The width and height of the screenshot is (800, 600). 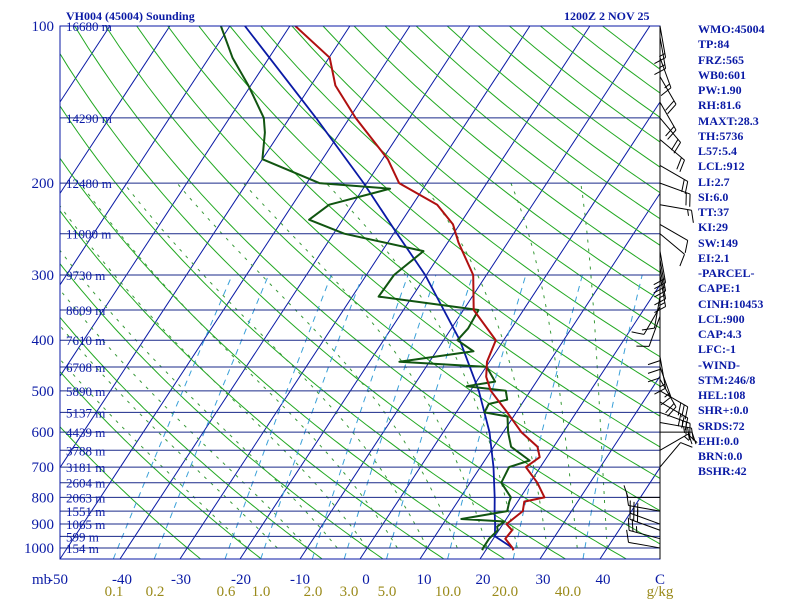 I want to click on moist-adiabat, so click(x=154, y=453).